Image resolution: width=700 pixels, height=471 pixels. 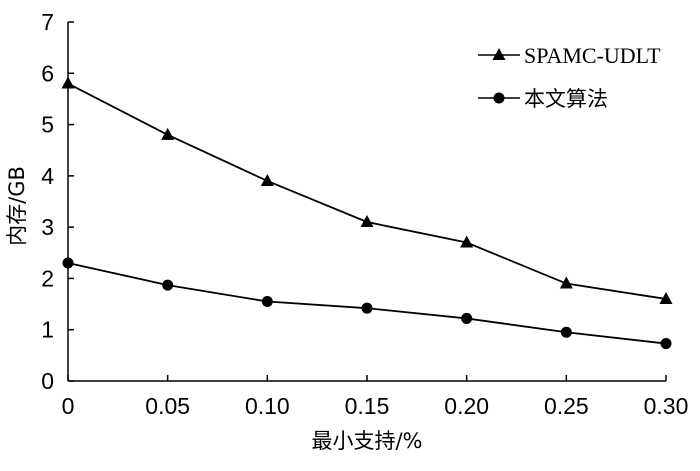 What do you see at coordinates (566, 99) in the screenshot?
I see `legend-label-this-algorithm: 本文算法` at bounding box center [566, 99].